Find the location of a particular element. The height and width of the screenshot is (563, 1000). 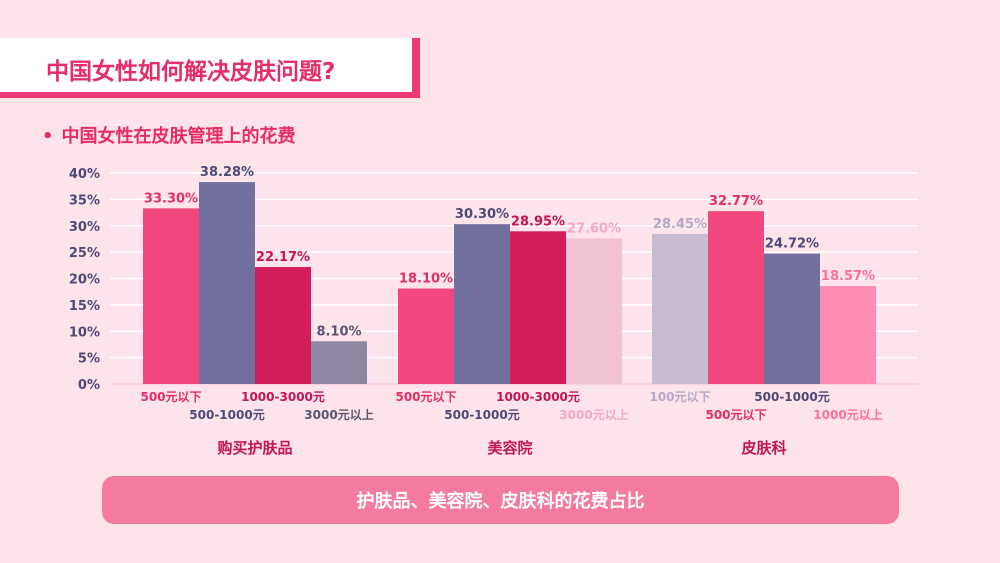

subtitle: • 中国女性在皮肤管理上的花费 is located at coordinates (169, 135).